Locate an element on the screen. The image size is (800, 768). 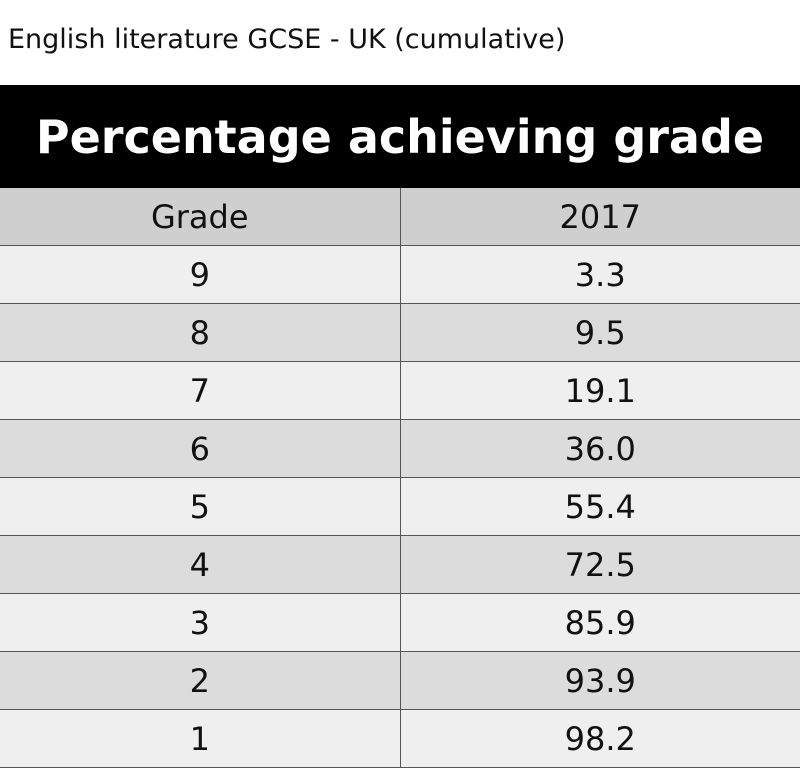
table-row: 6 36.0 is located at coordinates (400, 448).